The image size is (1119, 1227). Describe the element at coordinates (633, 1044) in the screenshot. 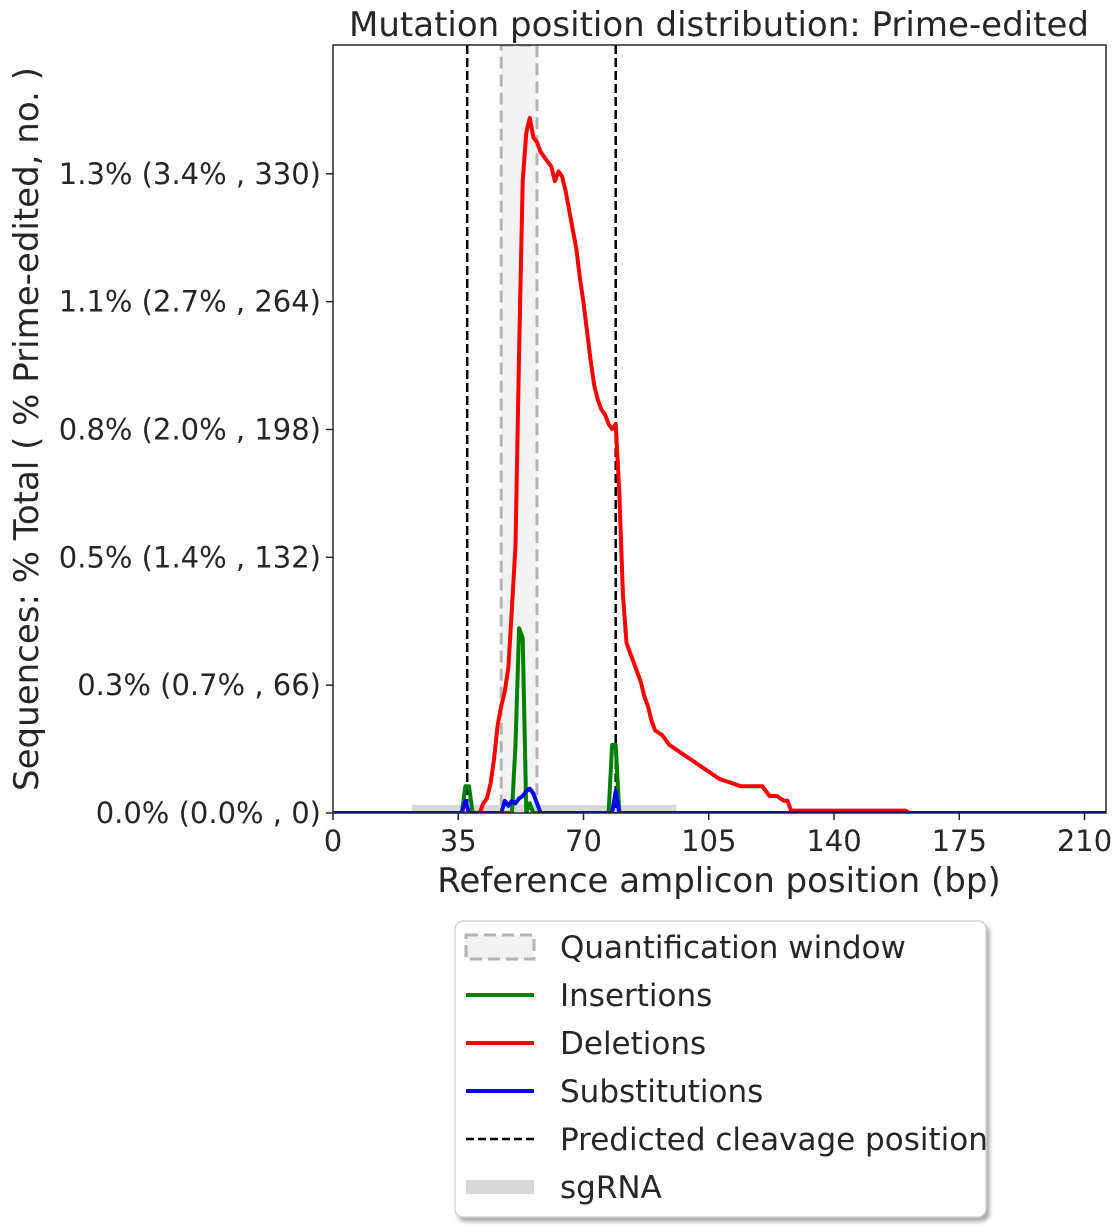

I see `legend-label: Deletions` at that location.